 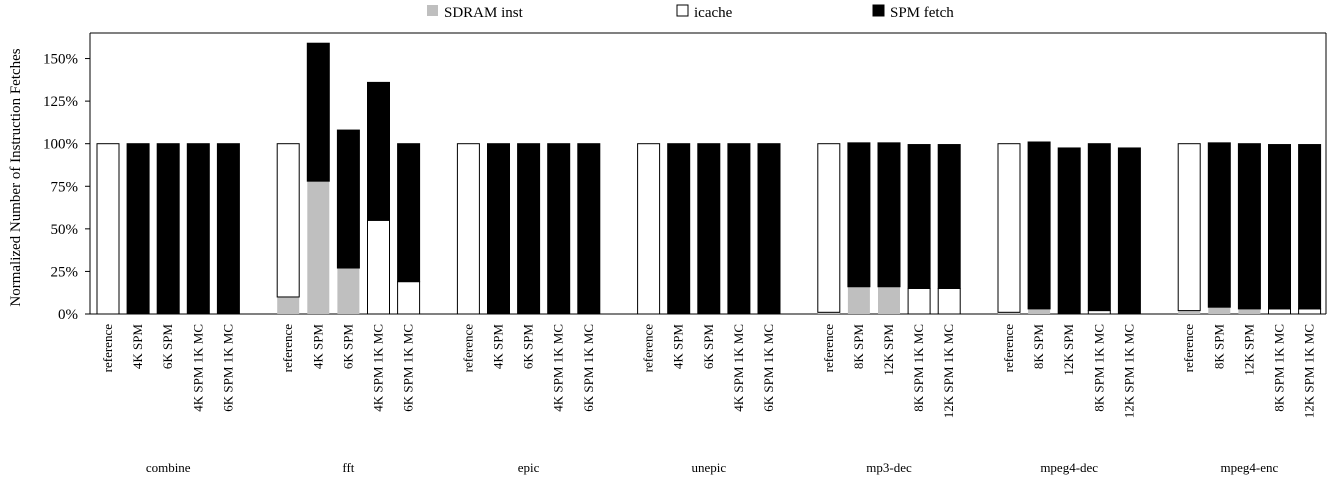 I want to click on y-tick-label: 100%, so click(x=60, y=145).